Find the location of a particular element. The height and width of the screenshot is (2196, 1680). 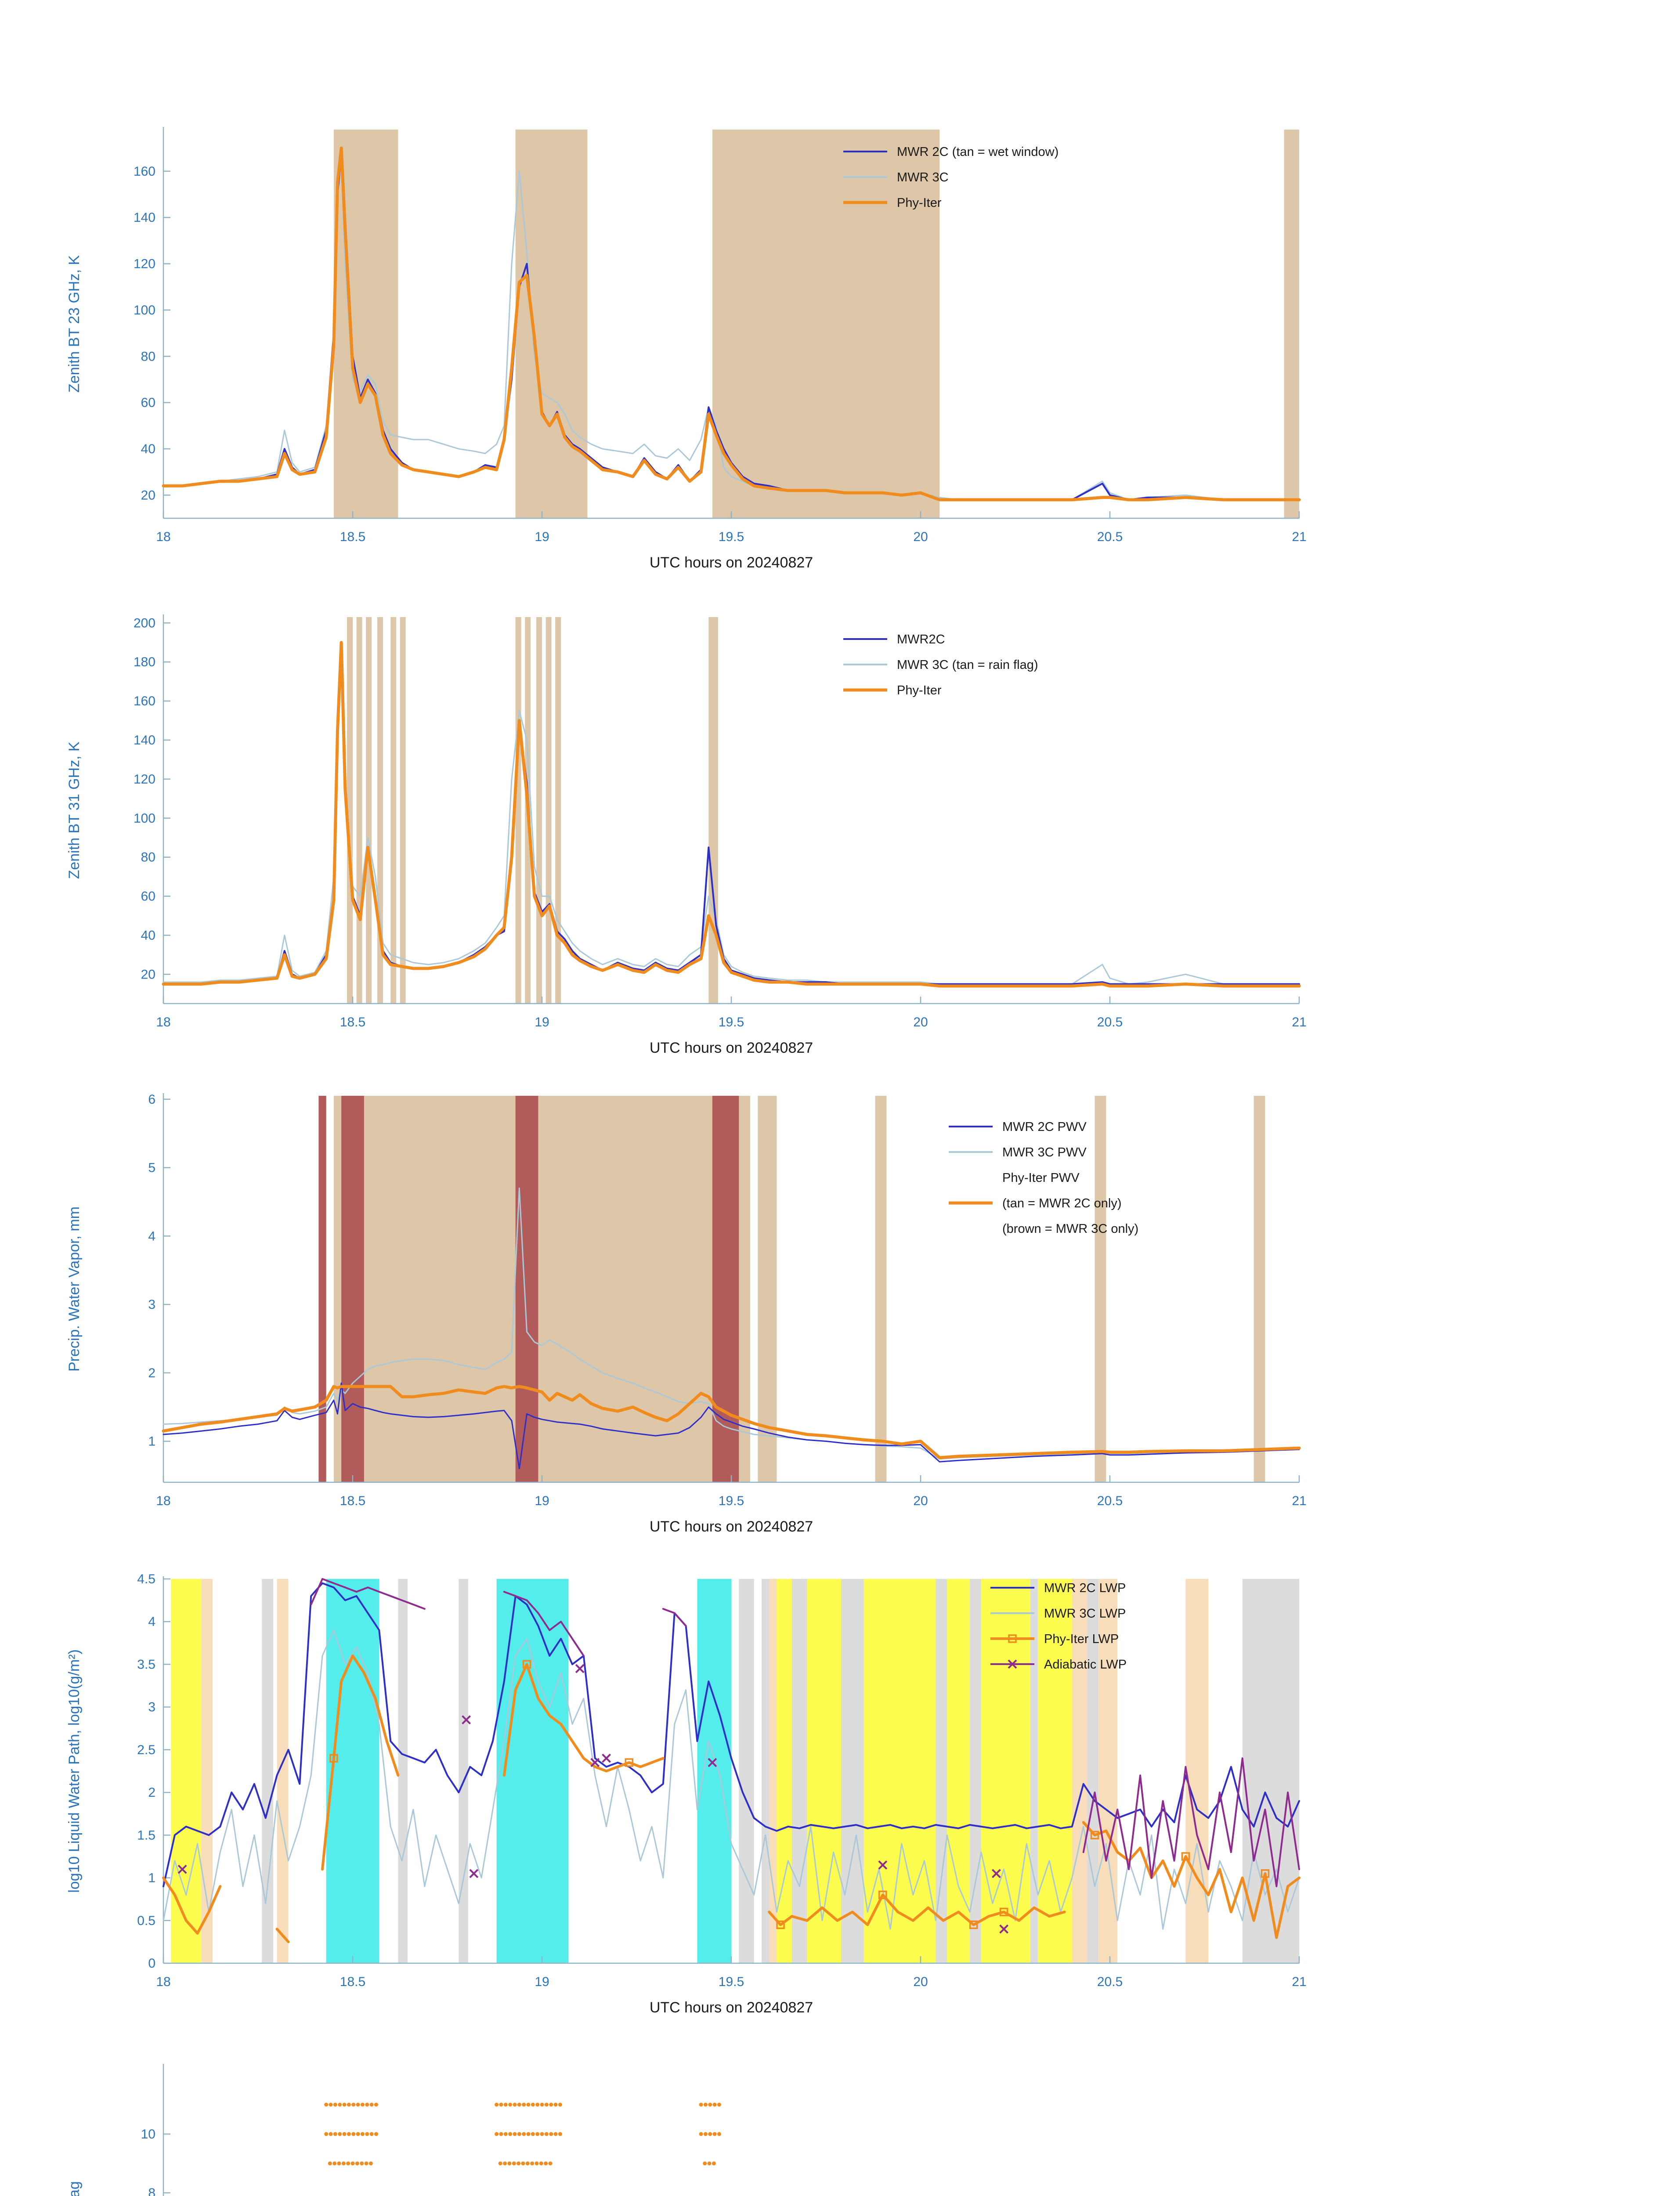

legend-label: MWR 2C (tan = wet window) is located at coordinates (978, 152).